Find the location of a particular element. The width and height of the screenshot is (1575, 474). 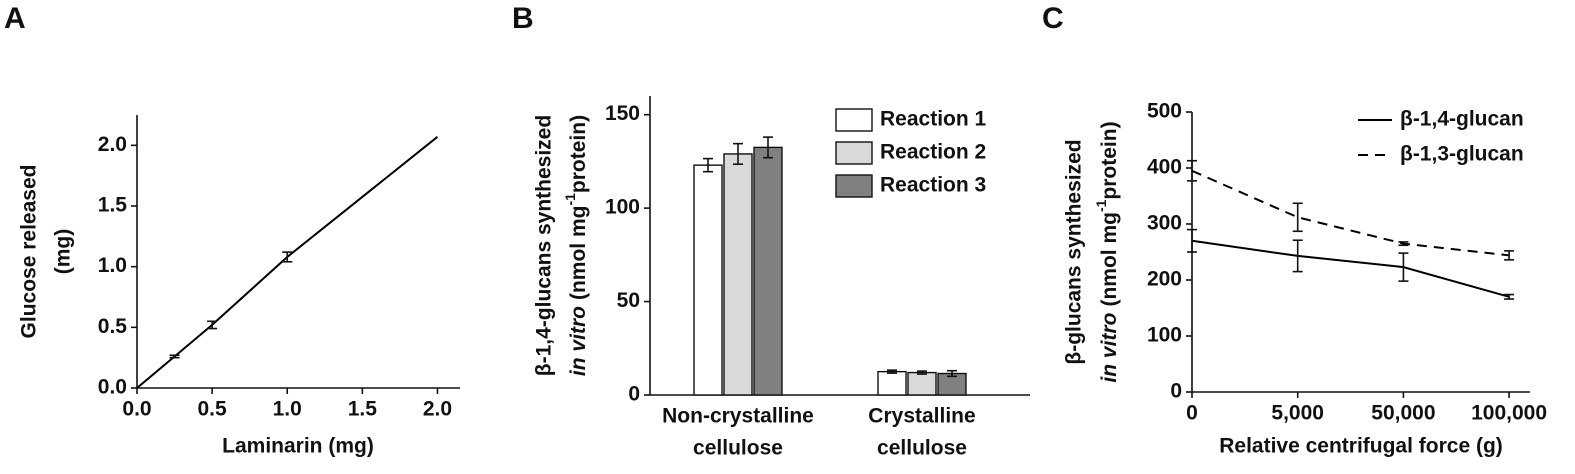

y-tick-label: 150 is located at coordinates (622, 113).